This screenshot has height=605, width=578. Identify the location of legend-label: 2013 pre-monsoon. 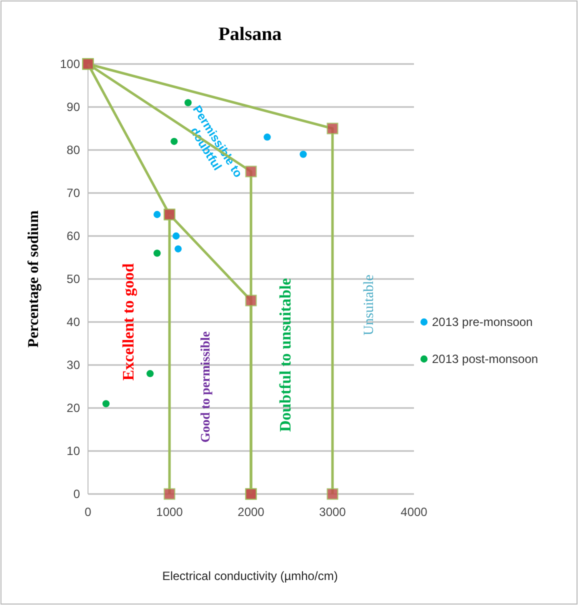
(482, 322).